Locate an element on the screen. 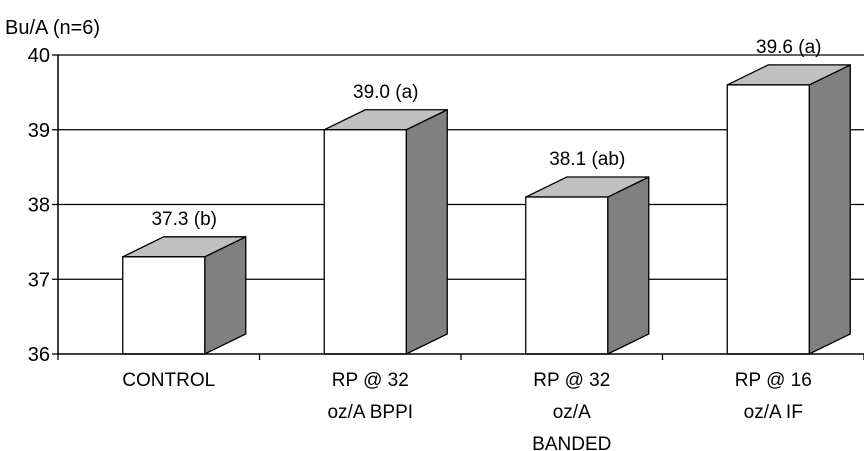  bar-1: 37.3 (b) is located at coordinates (184, 282).